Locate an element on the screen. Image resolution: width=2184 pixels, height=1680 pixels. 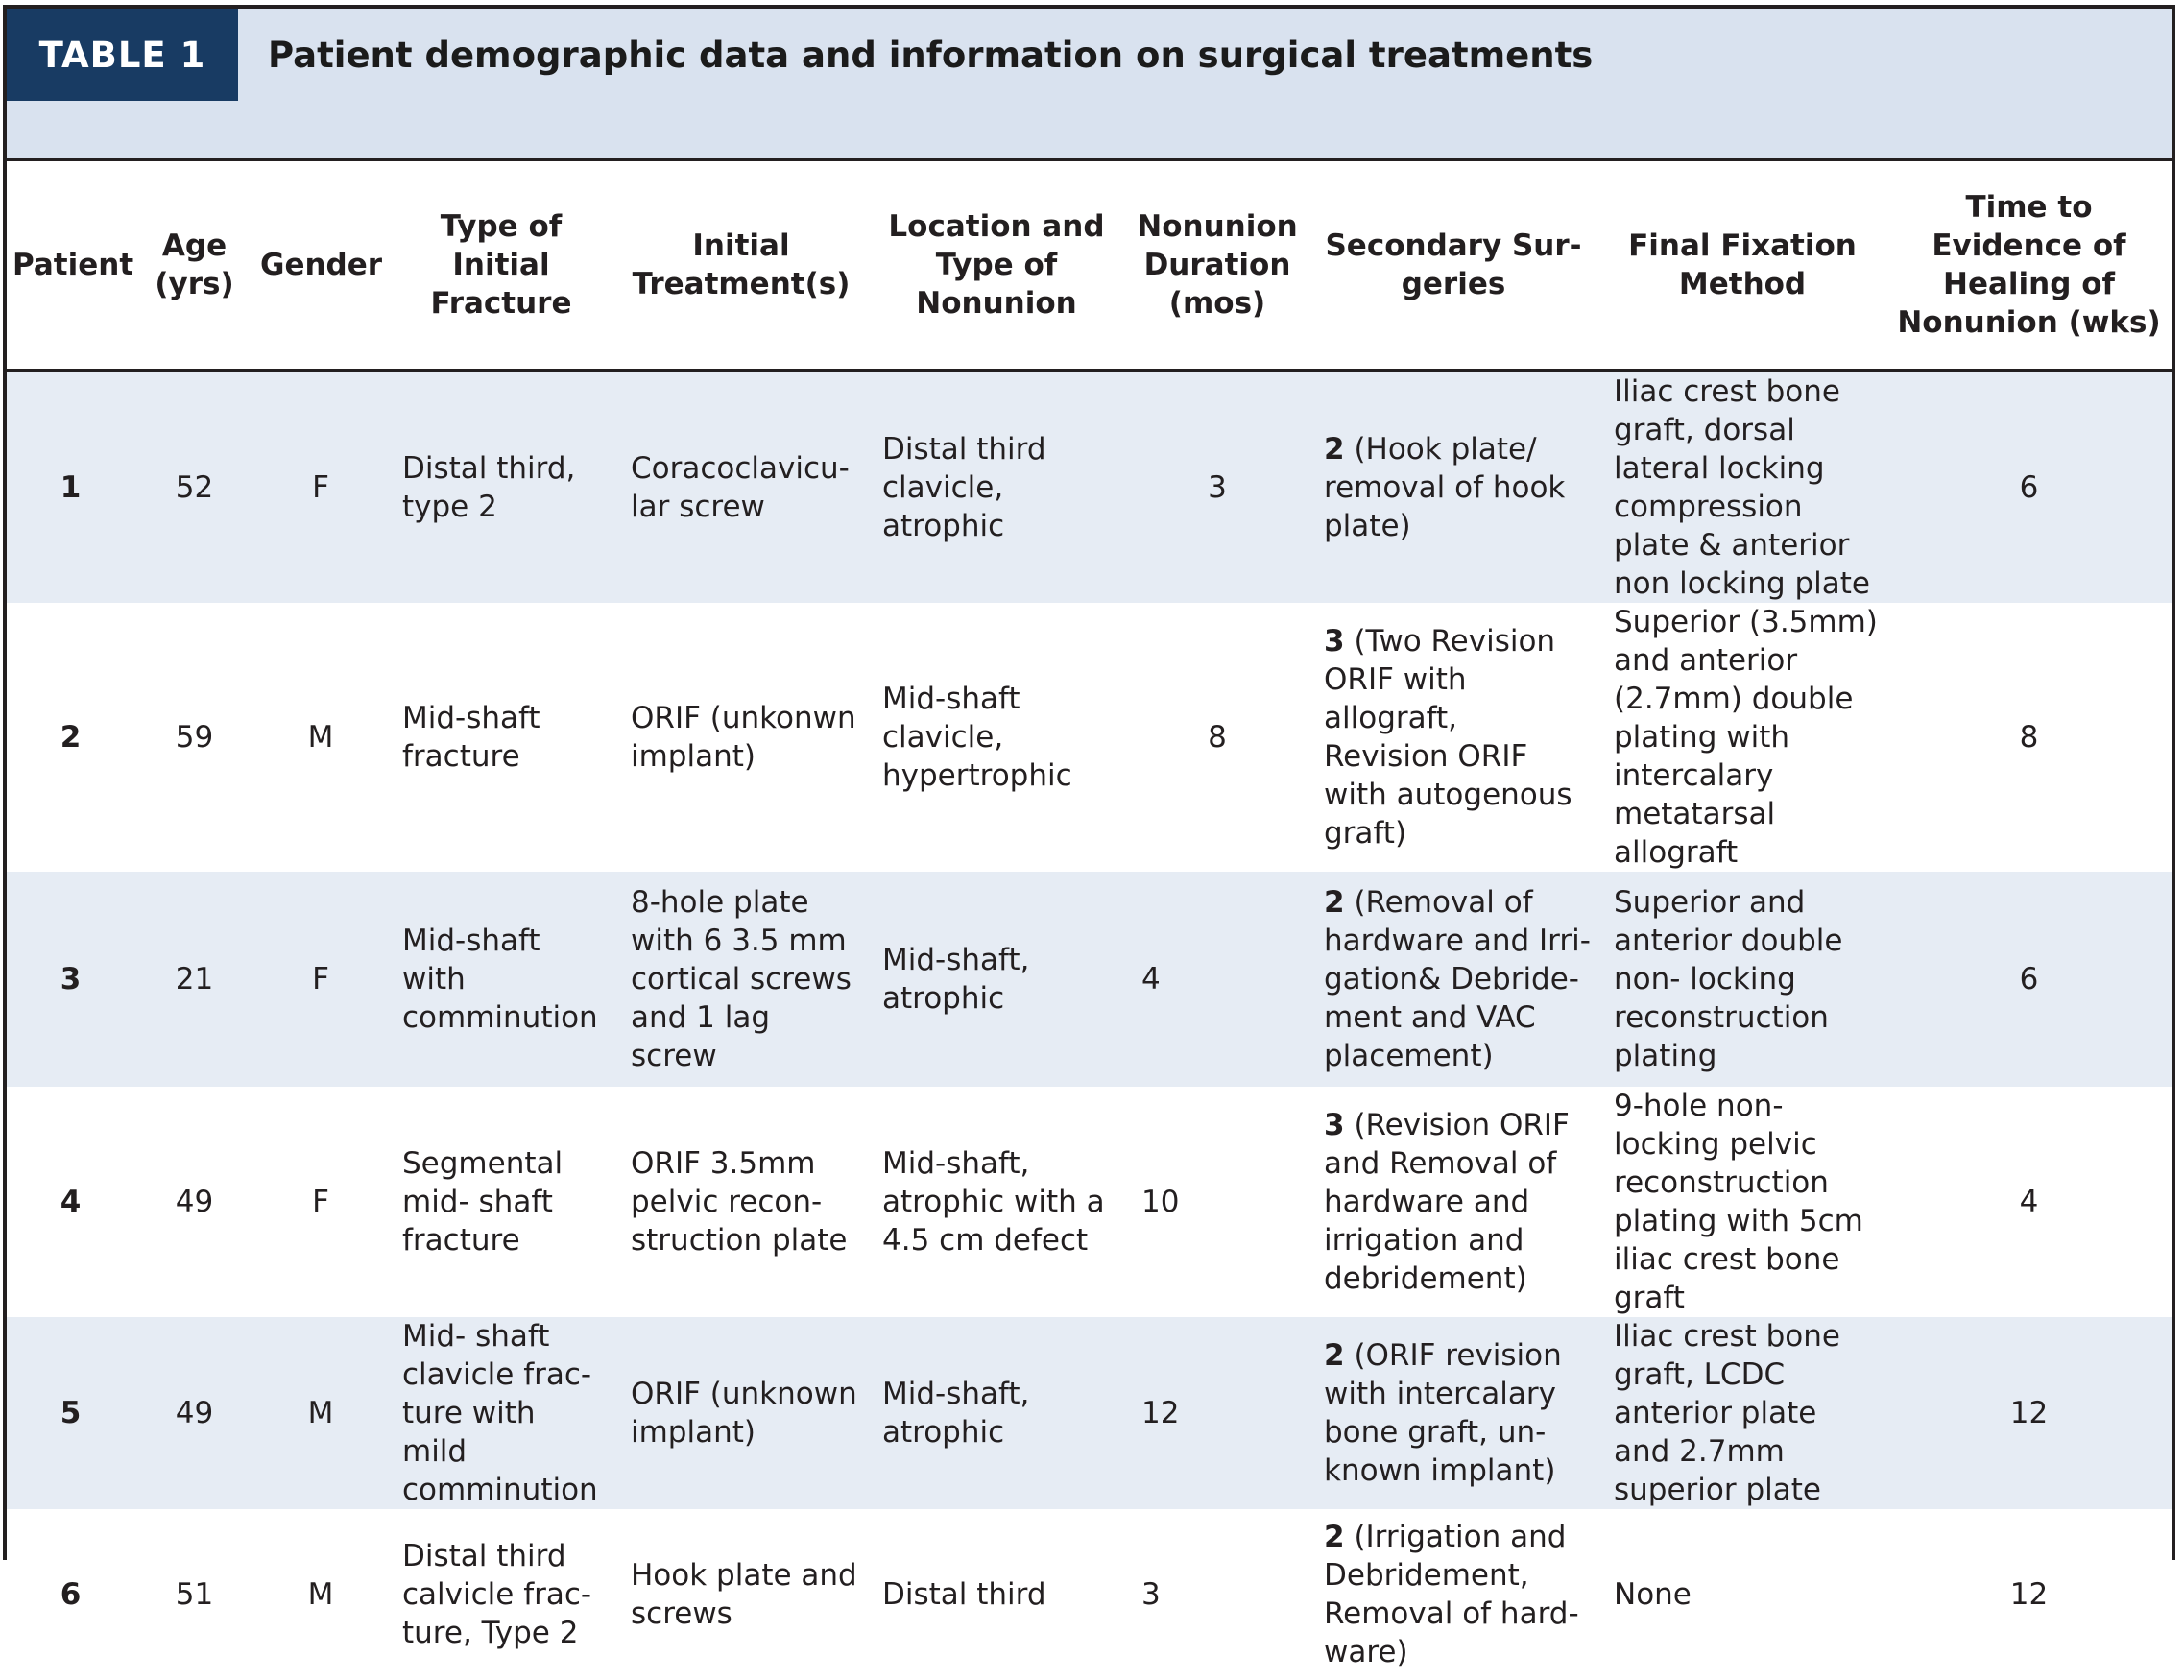
cell-fracture: Distal third calvicle frac-ture, Type 2 is located at coordinates (501, 1595).